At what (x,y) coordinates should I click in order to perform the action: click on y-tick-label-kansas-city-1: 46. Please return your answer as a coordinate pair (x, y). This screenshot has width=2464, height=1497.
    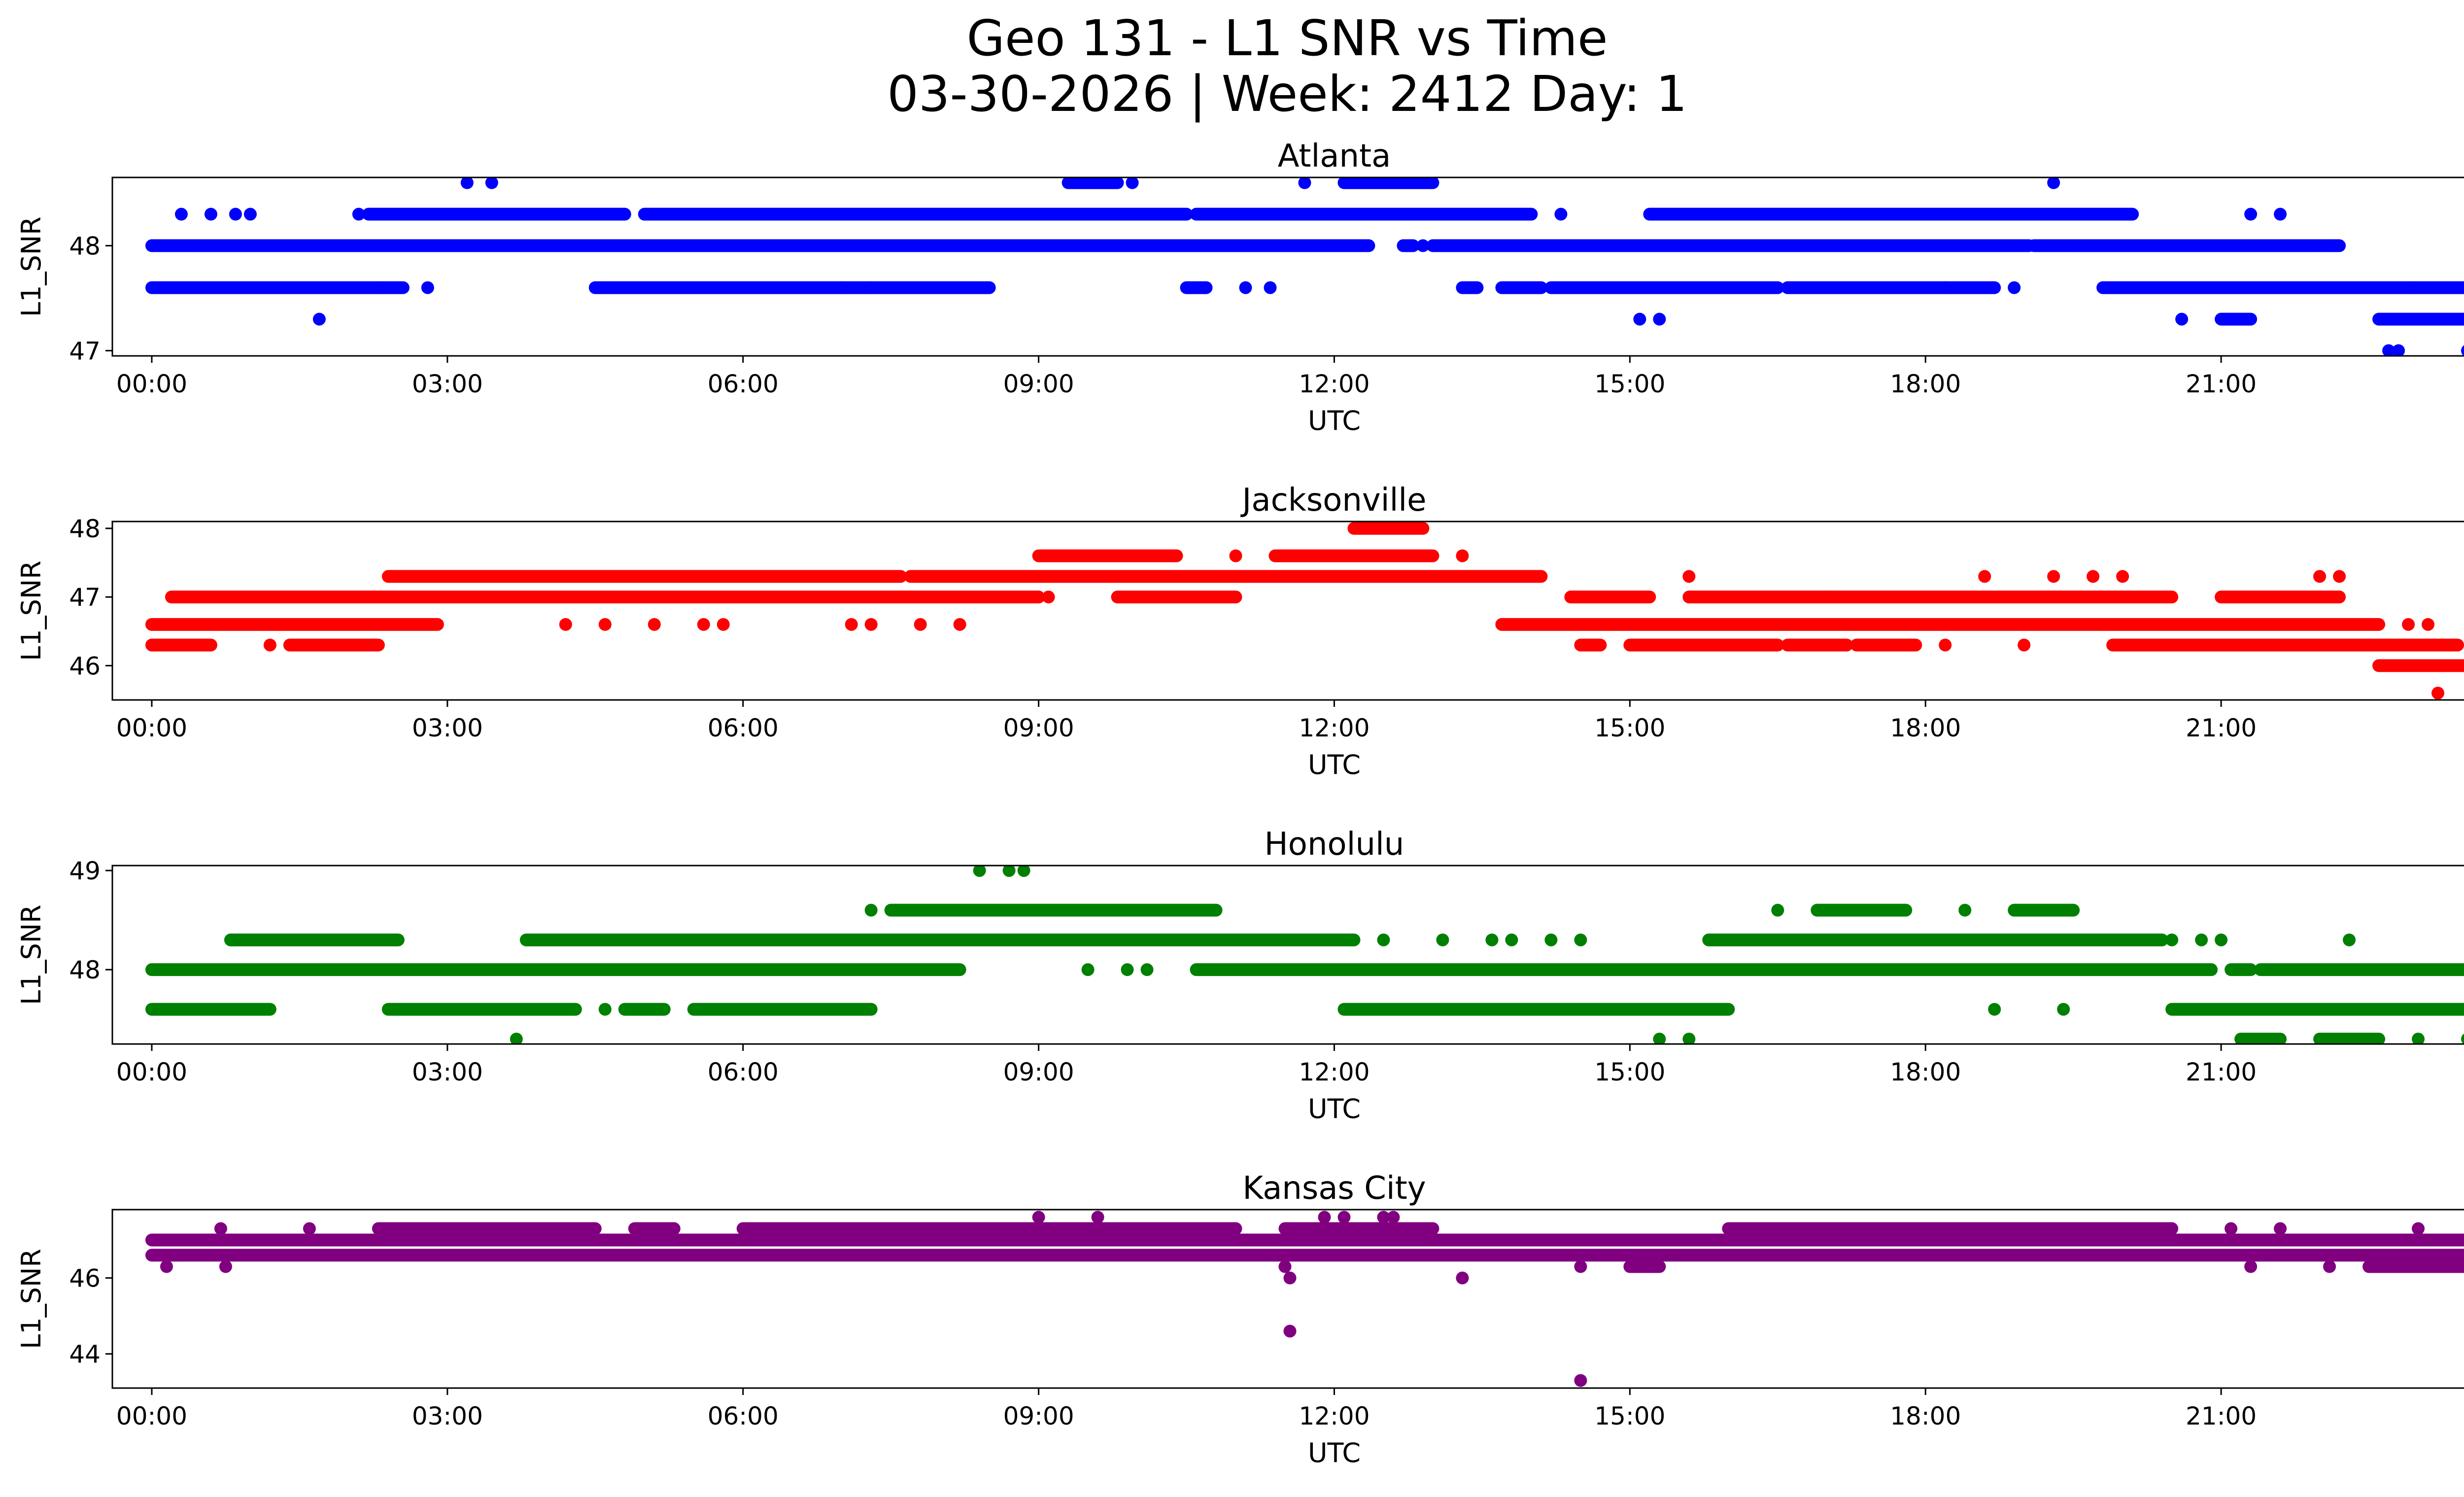
    Looking at the image, I should click on (85, 1278).